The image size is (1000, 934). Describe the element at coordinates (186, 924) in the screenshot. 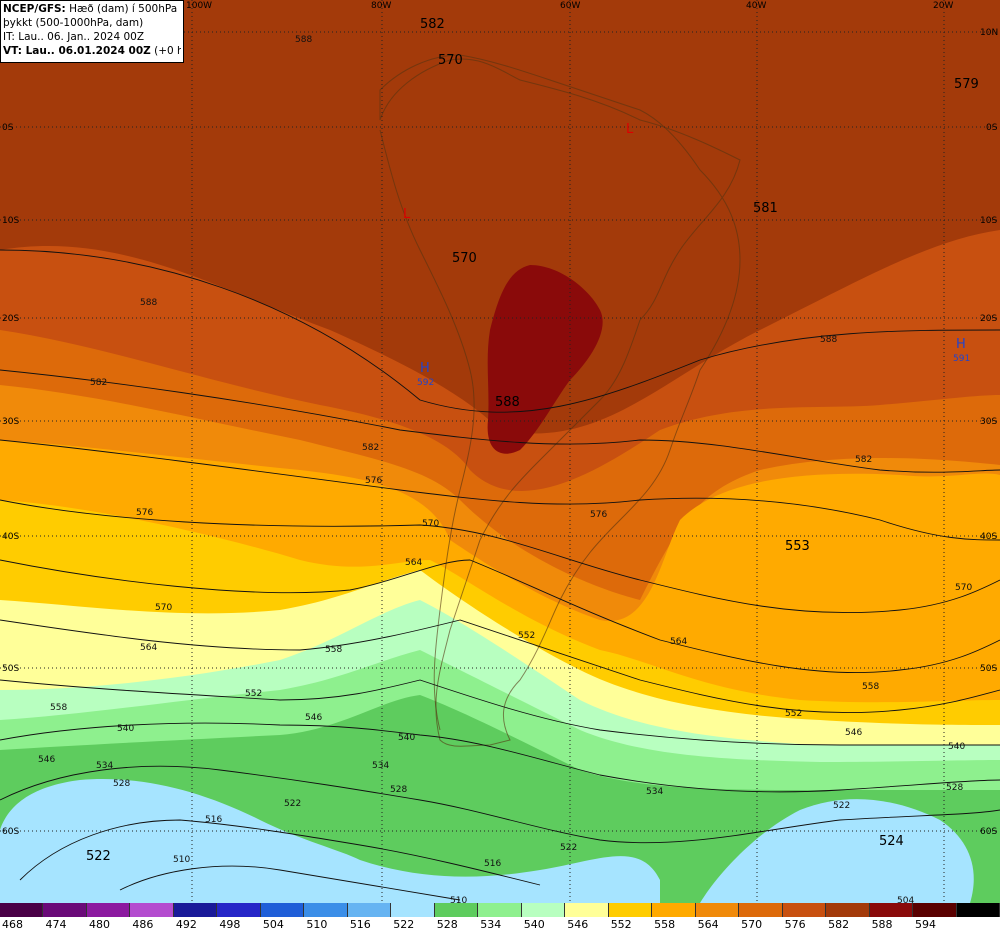

I see `legend-value: 492` at that location.